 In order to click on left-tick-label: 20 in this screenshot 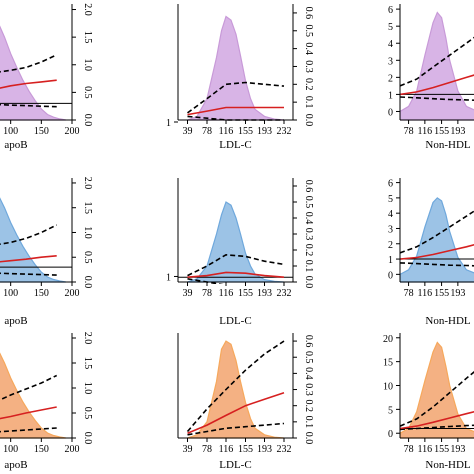, I will do `click(388, 339)`.